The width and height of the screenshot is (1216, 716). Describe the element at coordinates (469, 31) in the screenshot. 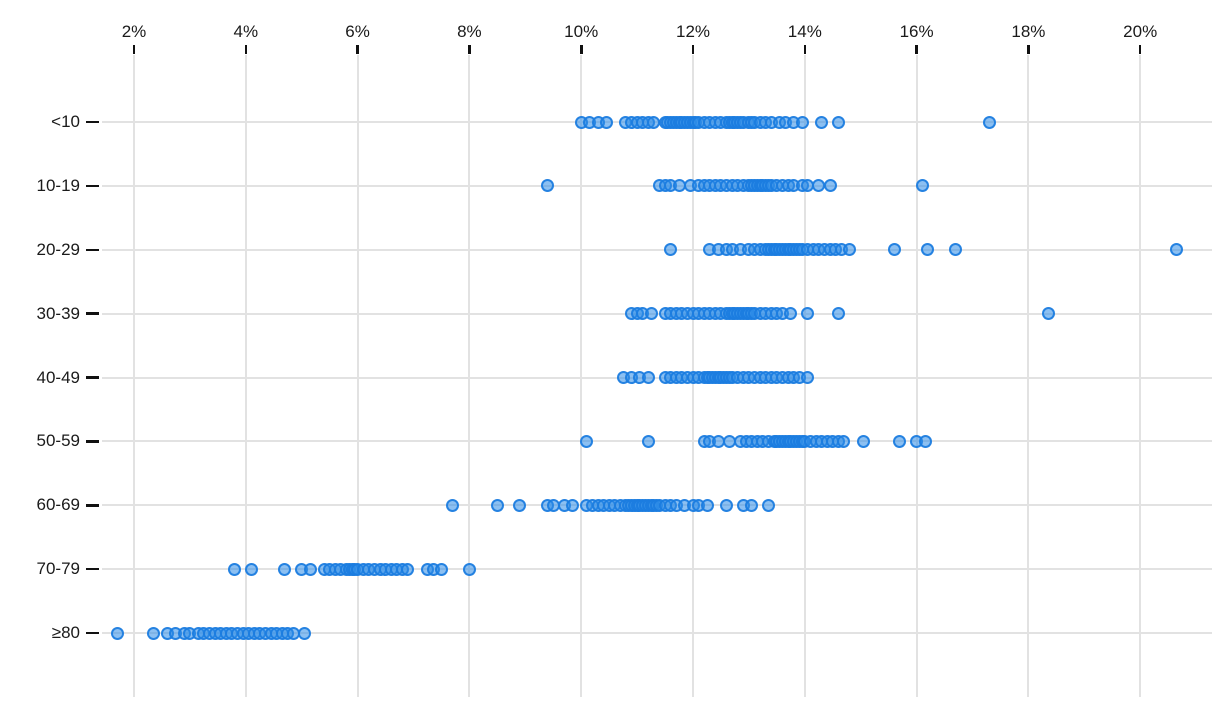

I see `x-axis-tick-label: 8%` at that location.